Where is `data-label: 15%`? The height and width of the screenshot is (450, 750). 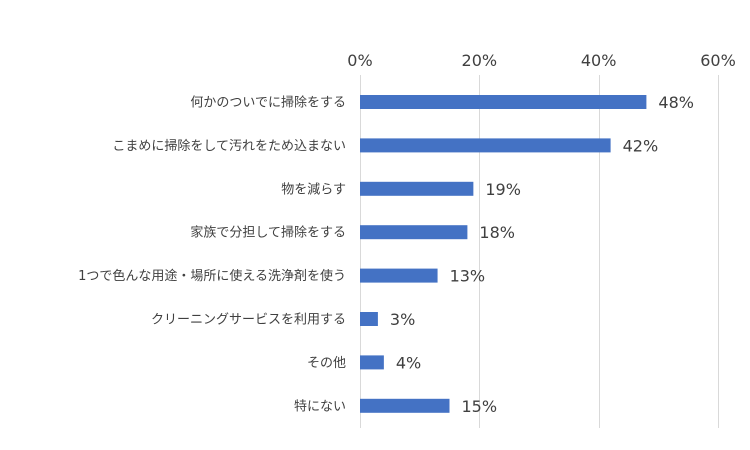
data-label: 15% is located at coordinates (480, 406).